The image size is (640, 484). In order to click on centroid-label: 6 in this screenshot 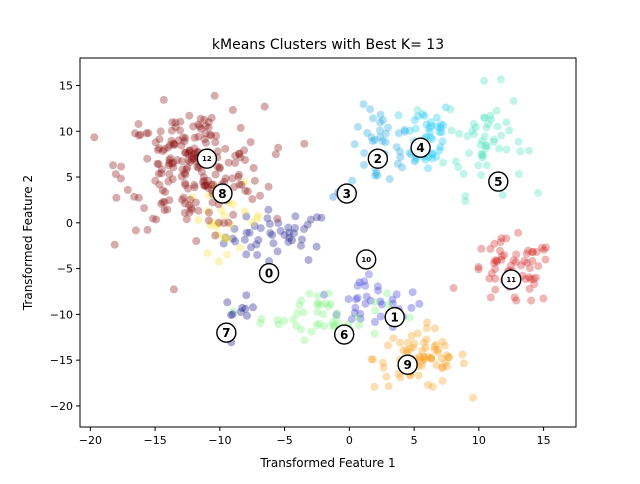, I will do `click(344, 335)`.